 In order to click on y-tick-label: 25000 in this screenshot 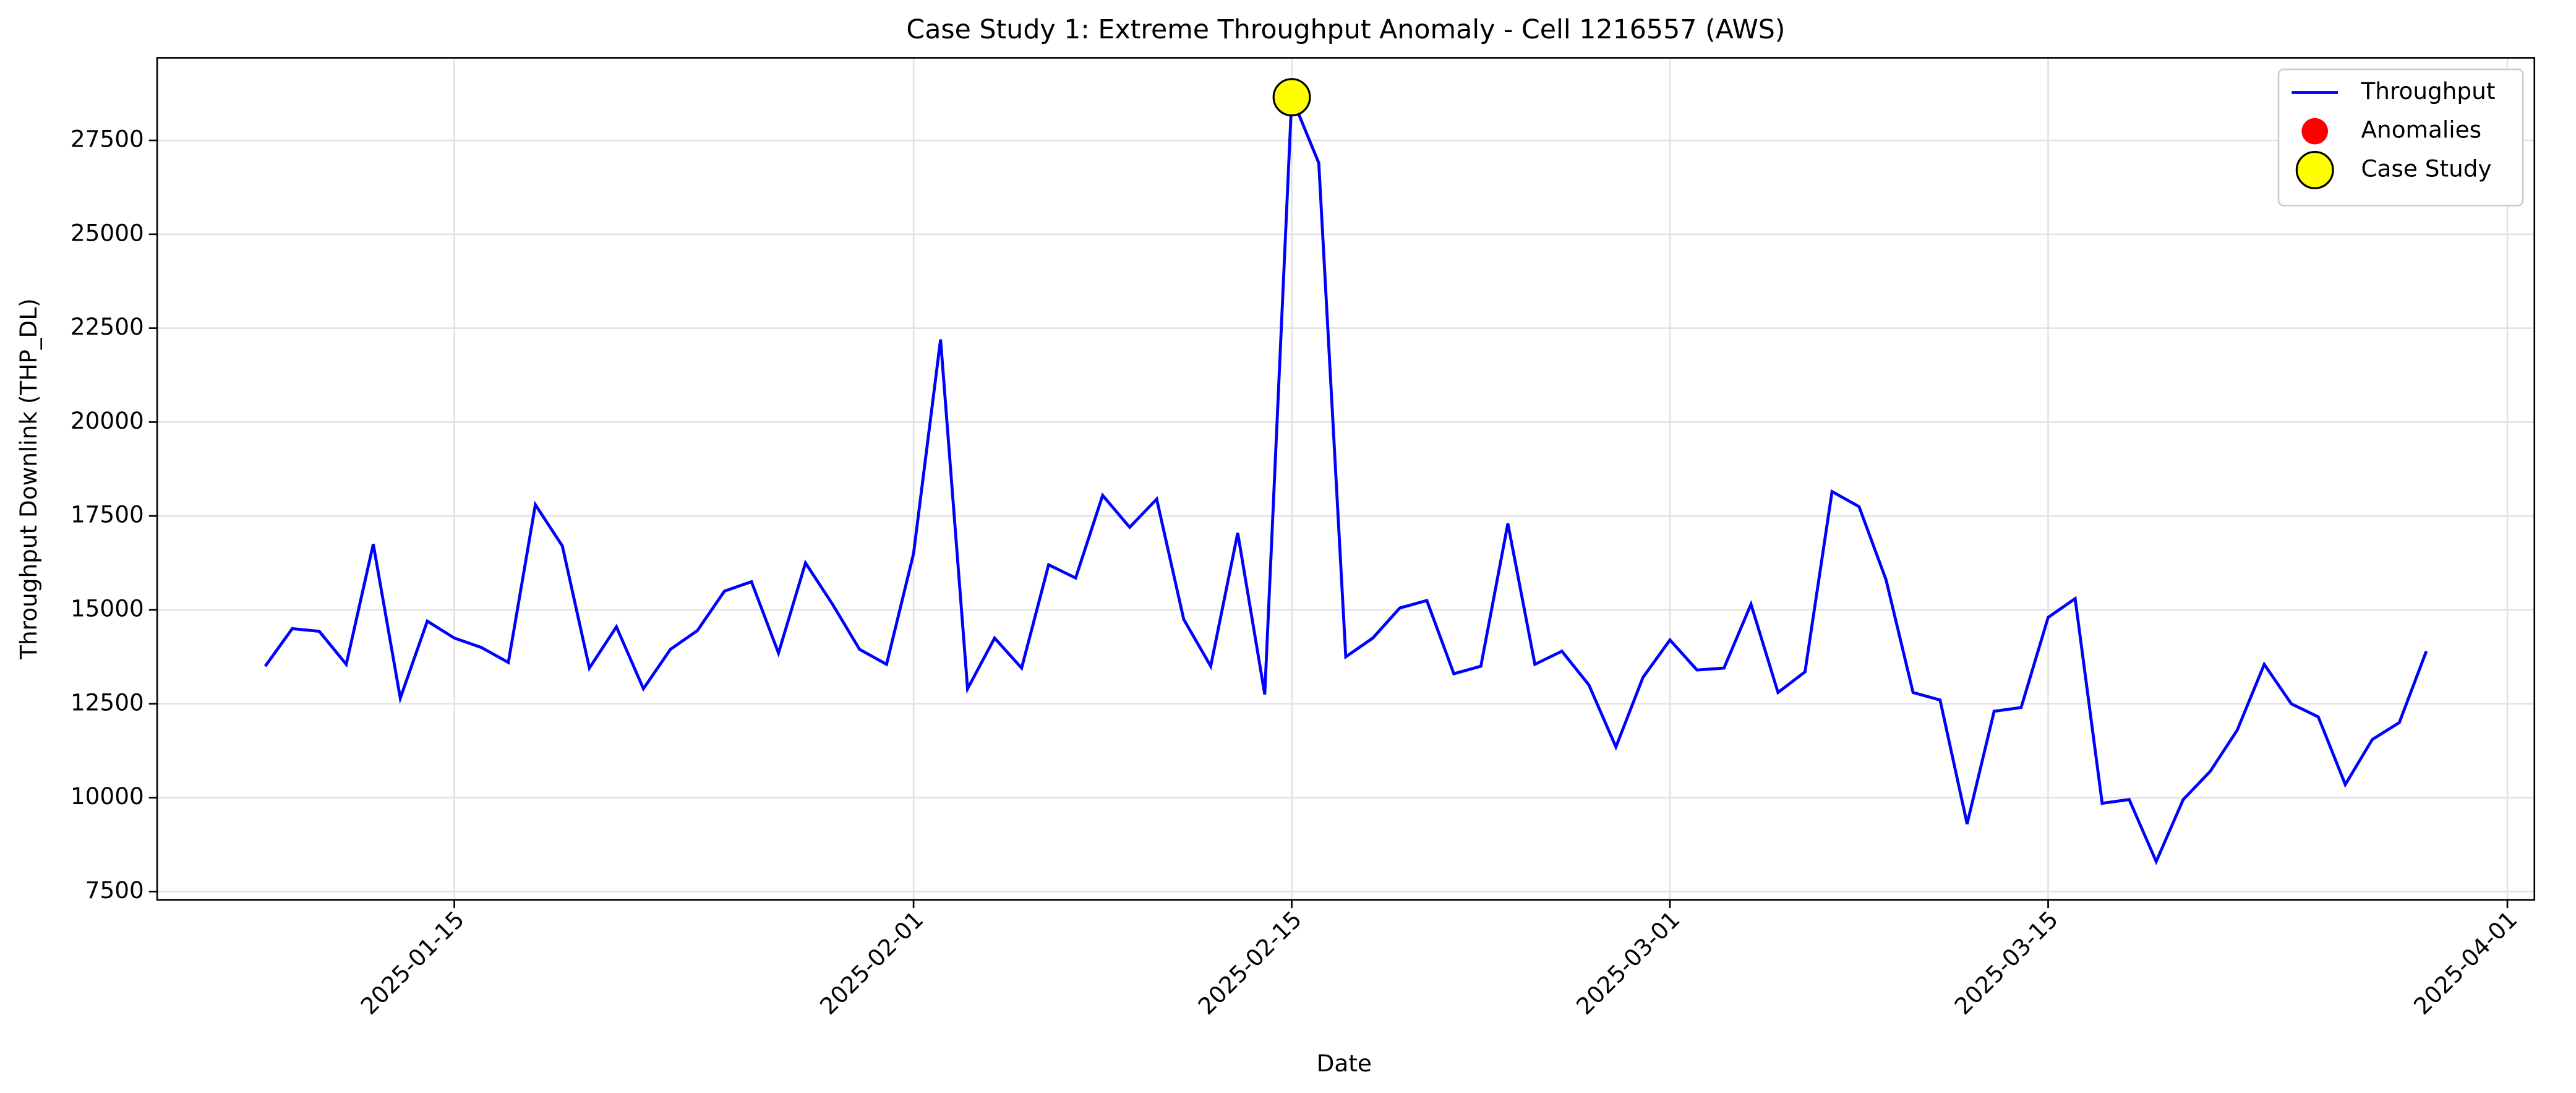, I will do `click(108, 232)`.